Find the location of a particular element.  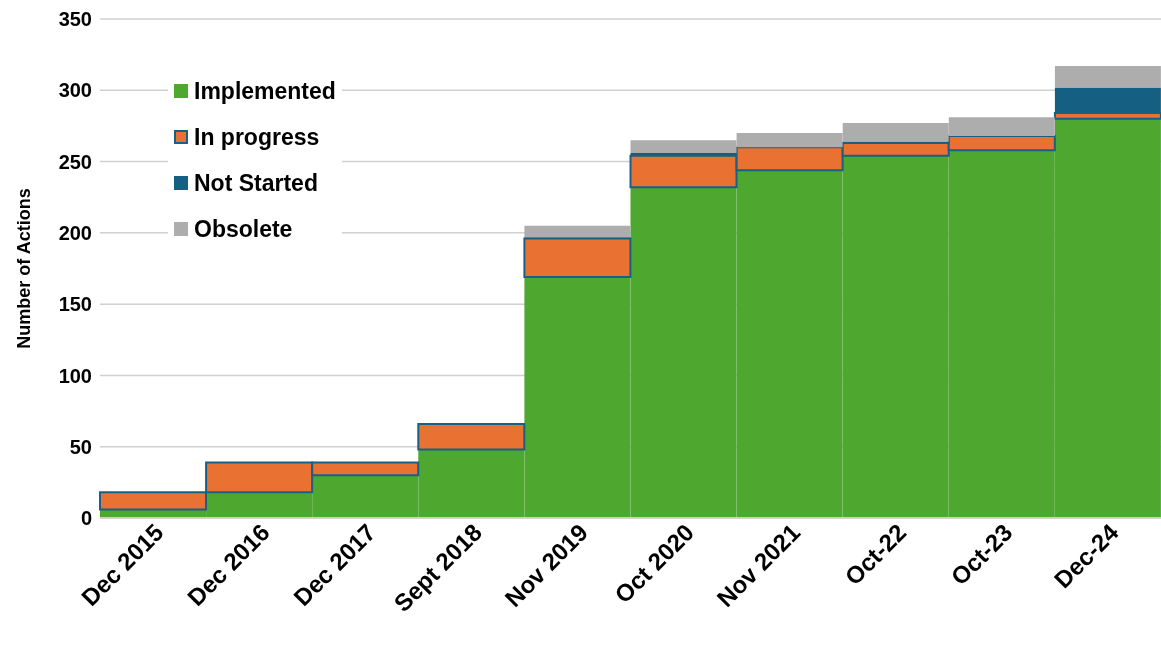

y-tick-label: 150 is located at coordinates (75, 304).